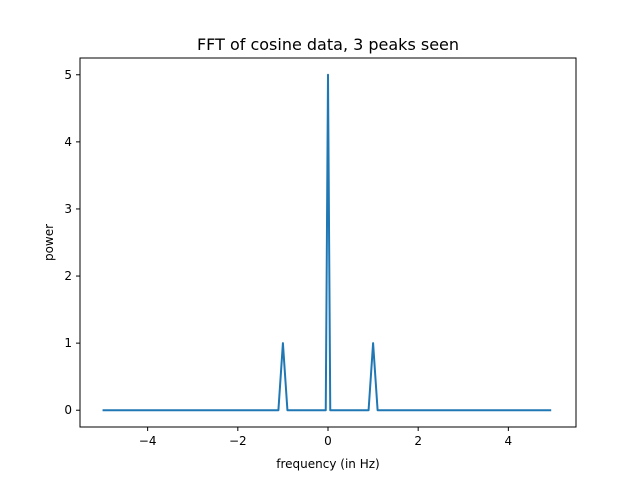 The height and width of the screenshot is (480, 640). Describe the element at coordinates (148, 441) in the screenshot. I see `x-tick-label: −4` at that location.